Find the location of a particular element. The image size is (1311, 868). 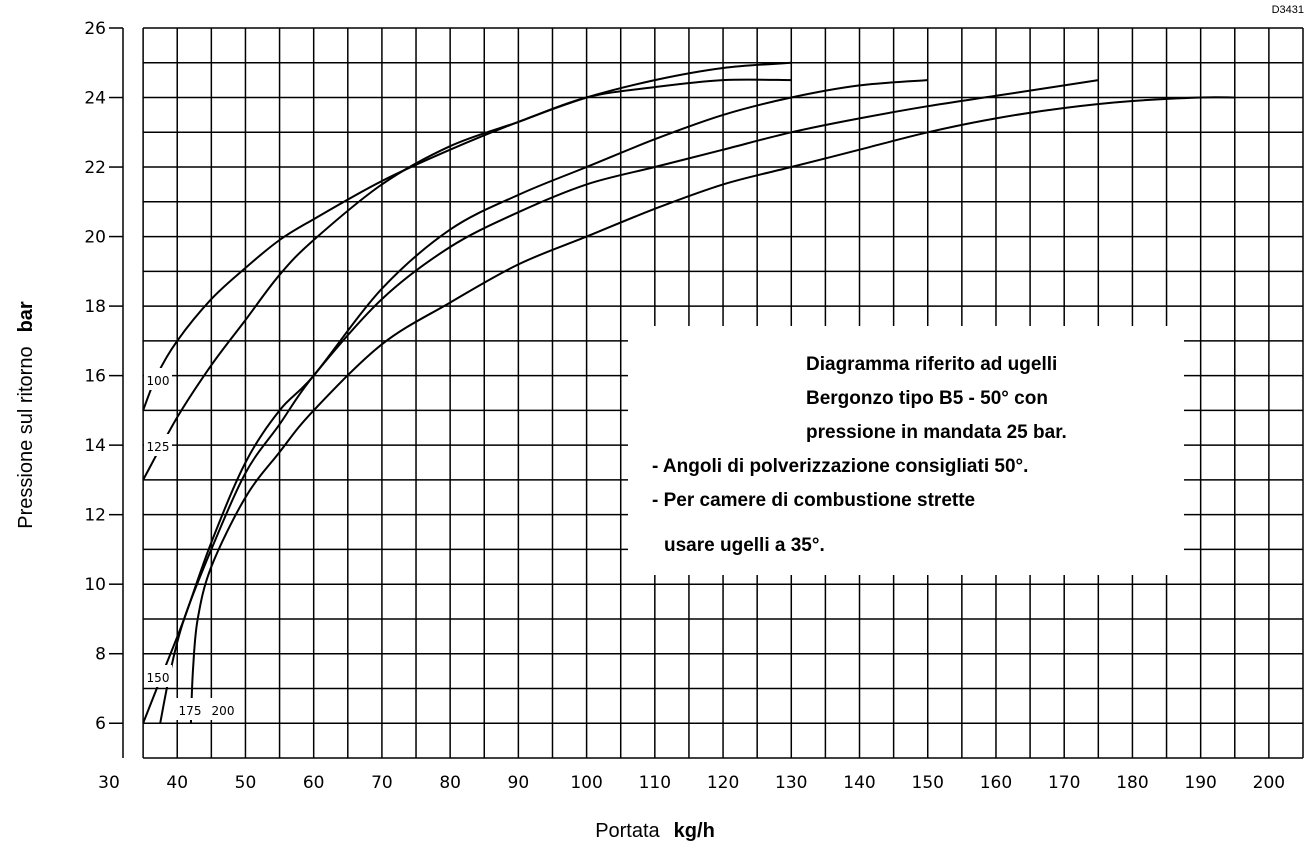

y-axis-title-text: Pressione sul ritorno is located at coordinates (26, 437).